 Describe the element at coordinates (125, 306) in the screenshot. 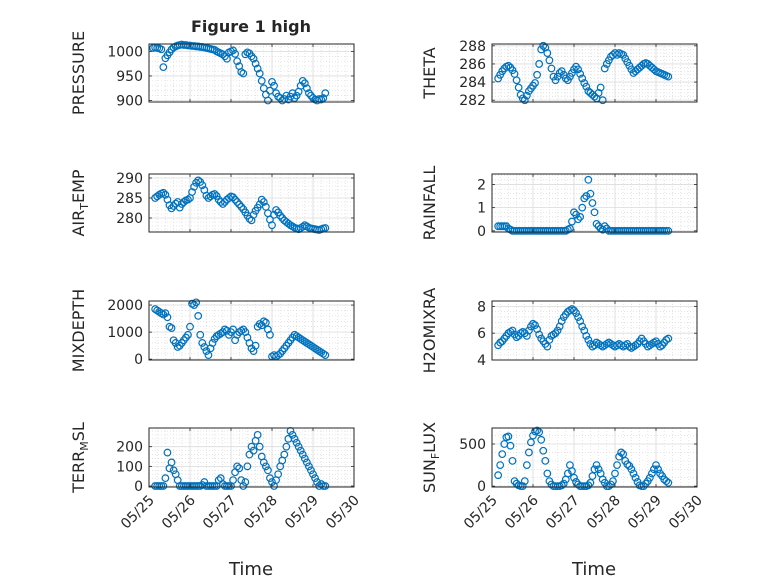

I see `y-tick-label: 2000` at that location.